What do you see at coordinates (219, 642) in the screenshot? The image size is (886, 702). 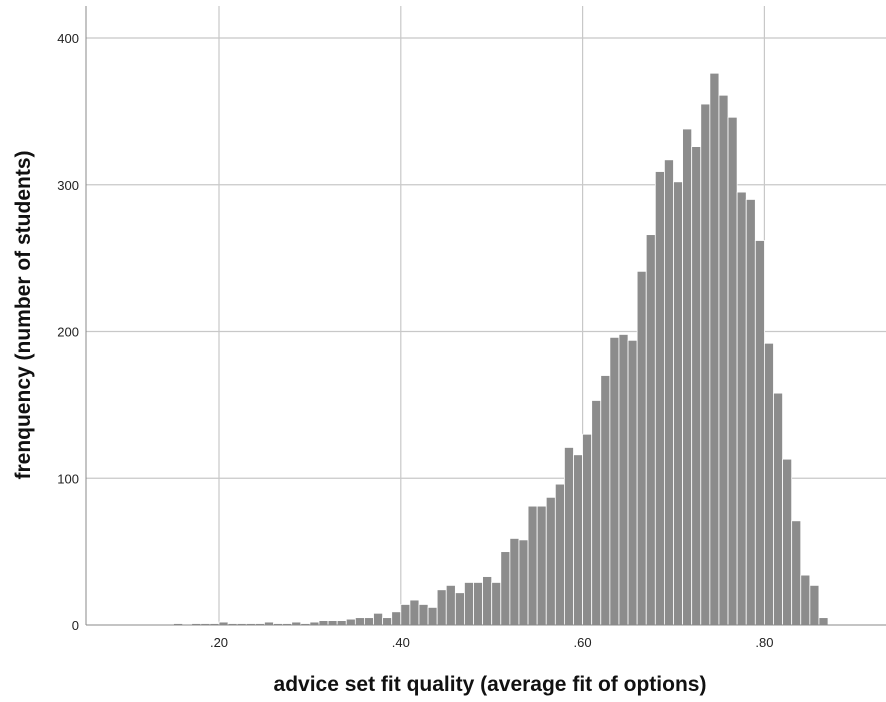 I see `x-tick-label: .20` at bounding box center [219, 642].